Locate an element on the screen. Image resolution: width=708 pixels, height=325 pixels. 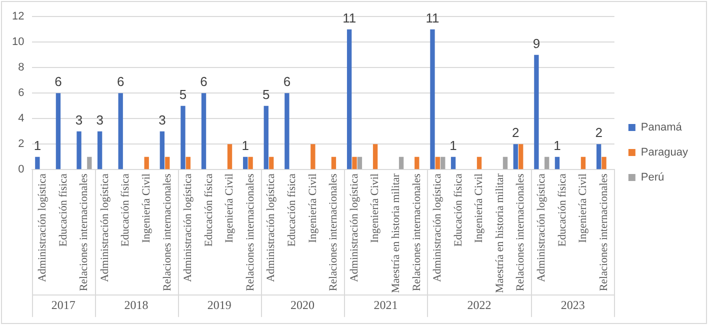
y-tick-label: 8 is located at coordinates (21, 68).